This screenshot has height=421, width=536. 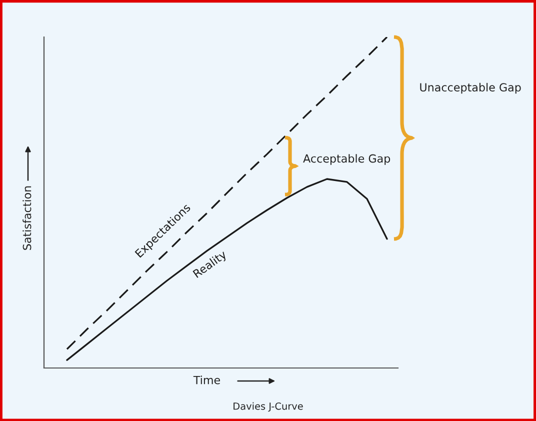 I want to click on text: Unacceptable Gap, so click(x=470, y=88).